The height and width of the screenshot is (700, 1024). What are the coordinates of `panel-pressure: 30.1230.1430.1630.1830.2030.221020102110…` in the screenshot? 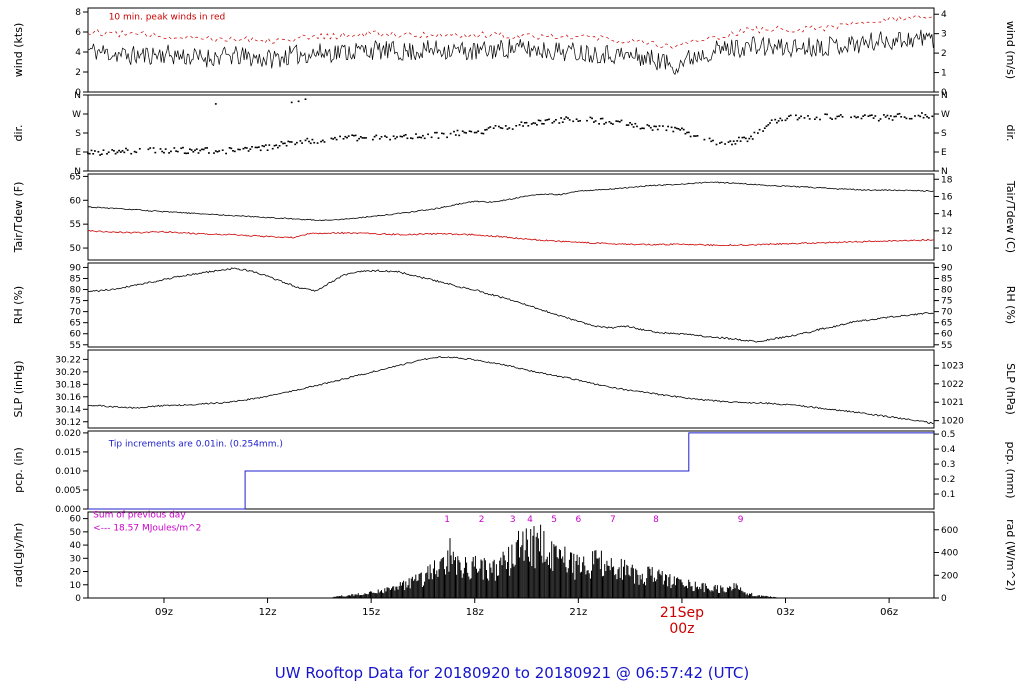 It's located at (514, 389).